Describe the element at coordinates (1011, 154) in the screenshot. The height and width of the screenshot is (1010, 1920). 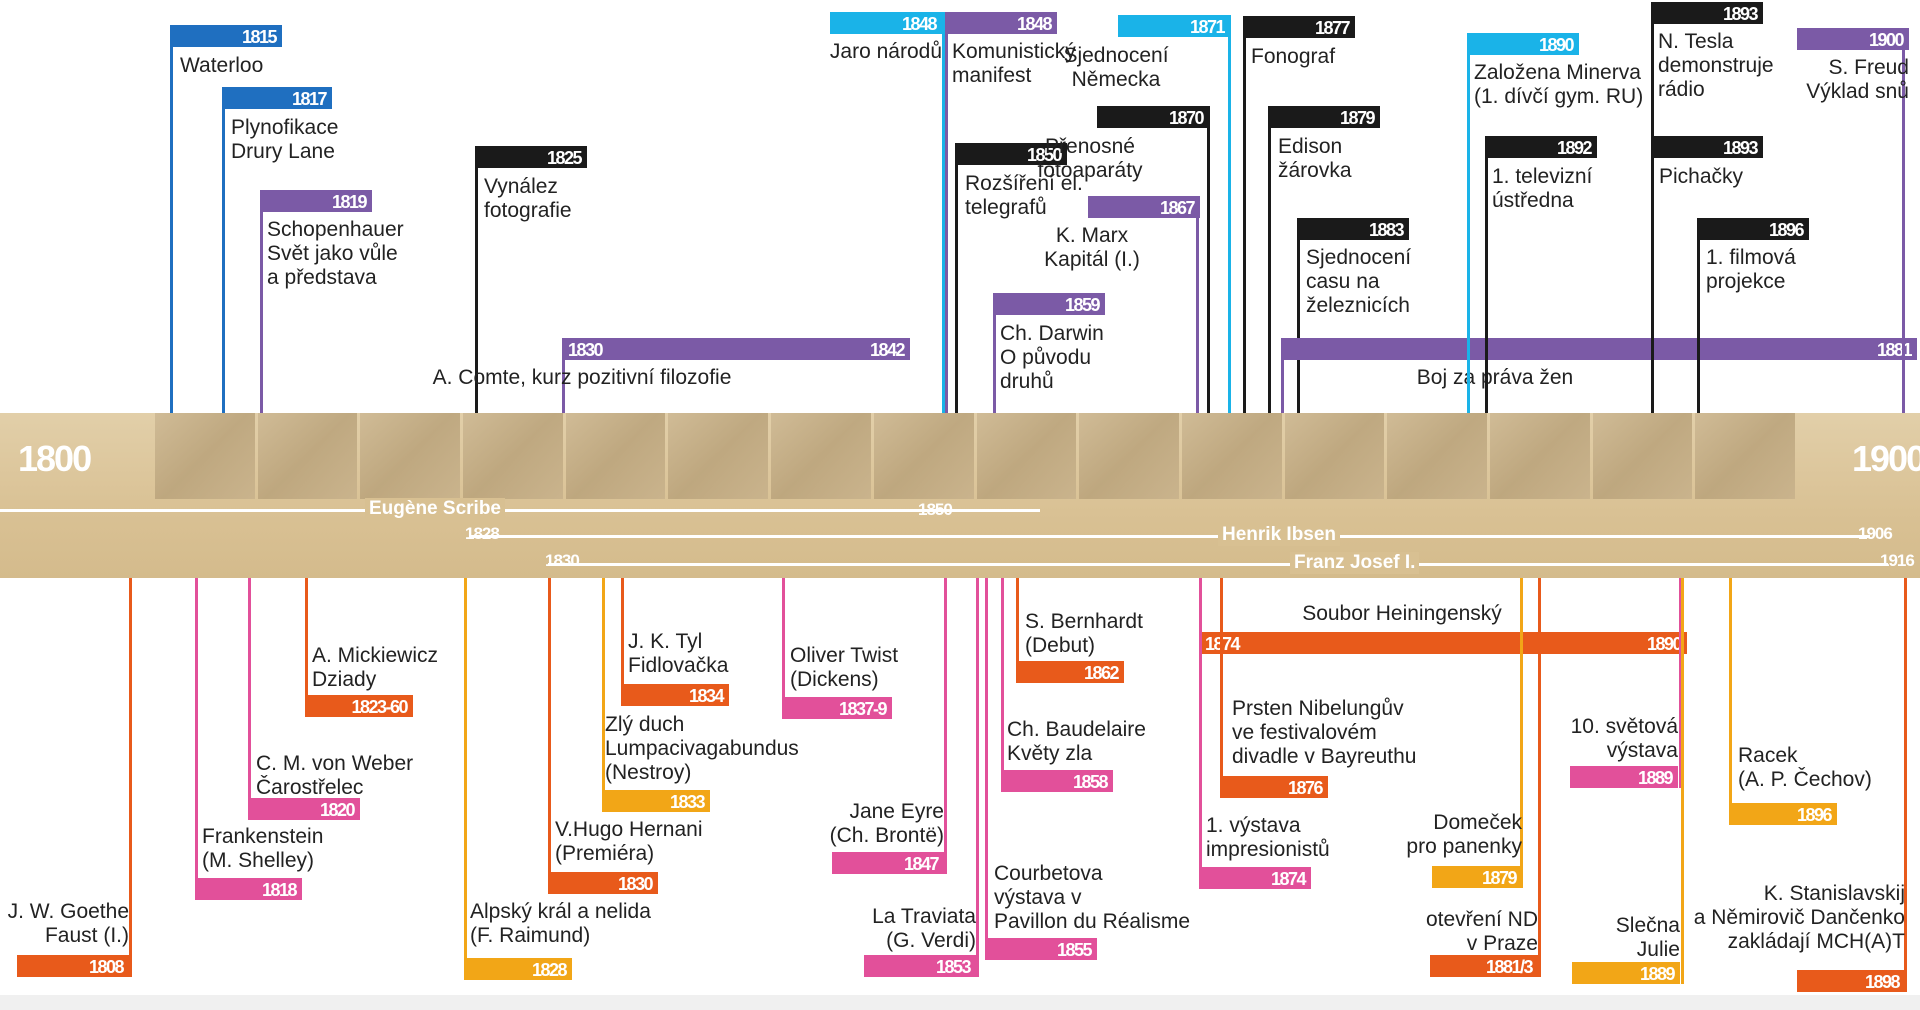
I see `top-event-year-badge: 1850` at that location.